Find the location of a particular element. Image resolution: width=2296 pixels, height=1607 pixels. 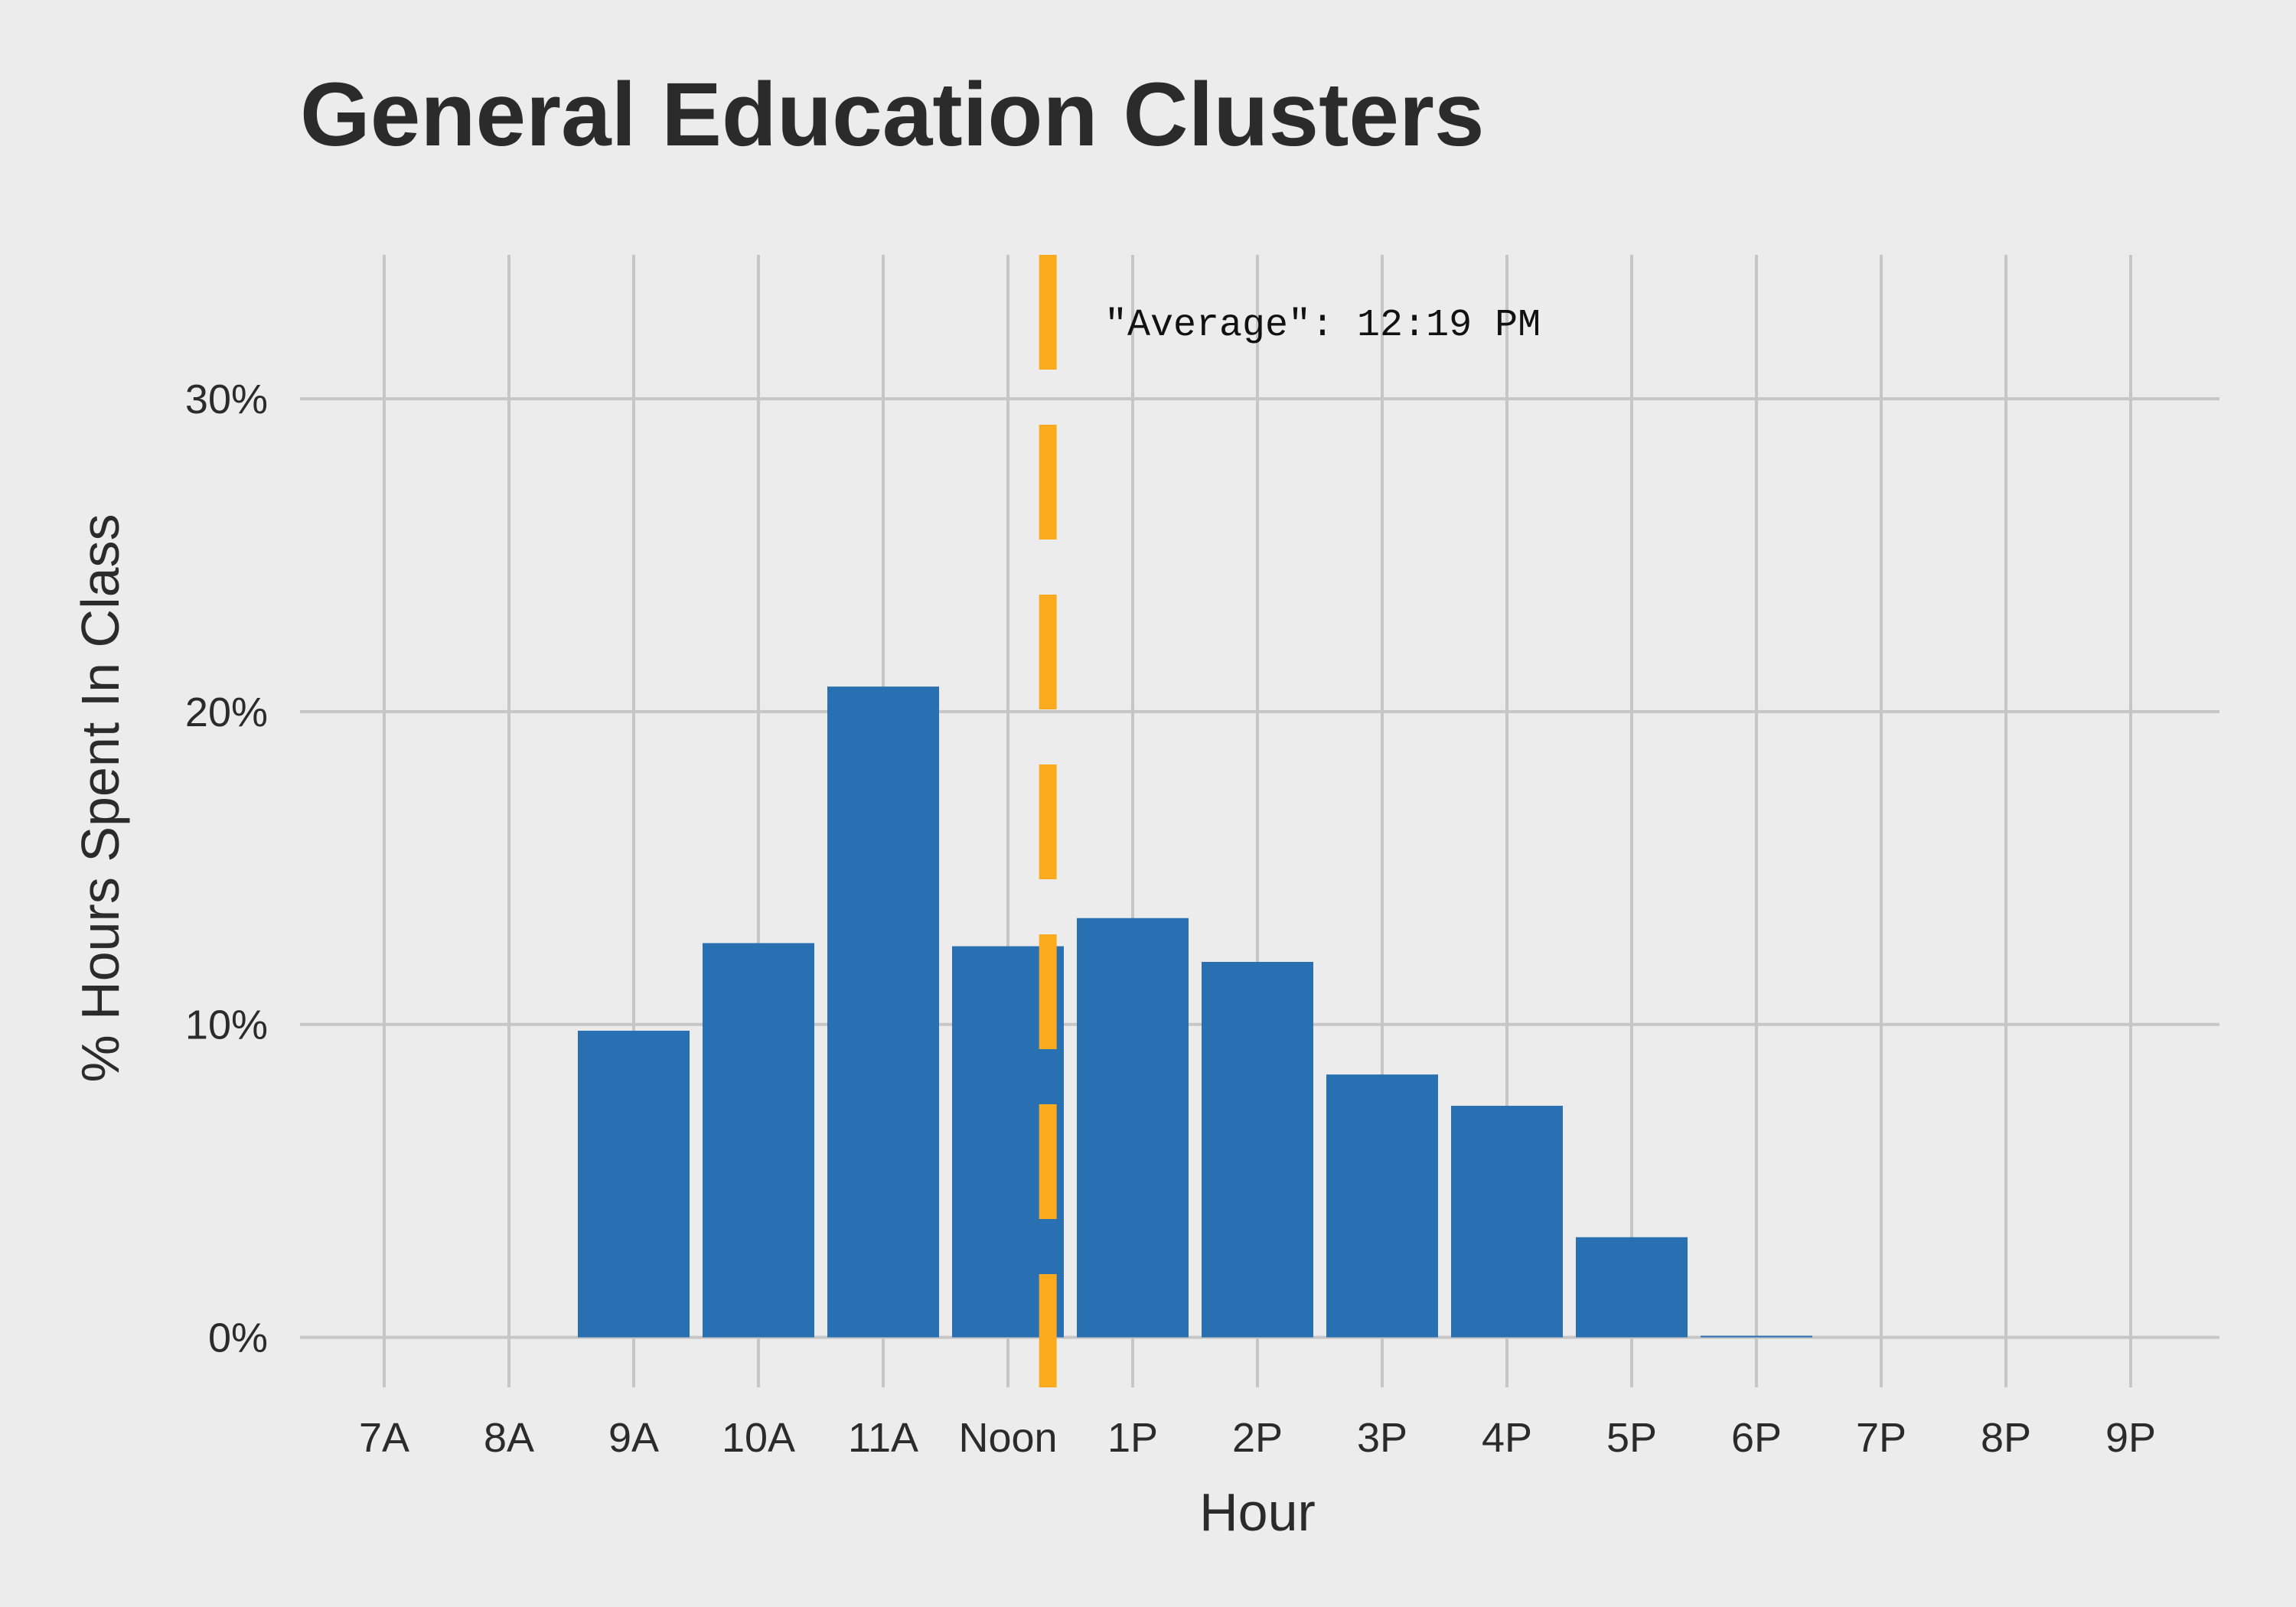

x-tick-label-9p: 9P is located at coordinates (2130, 1438).